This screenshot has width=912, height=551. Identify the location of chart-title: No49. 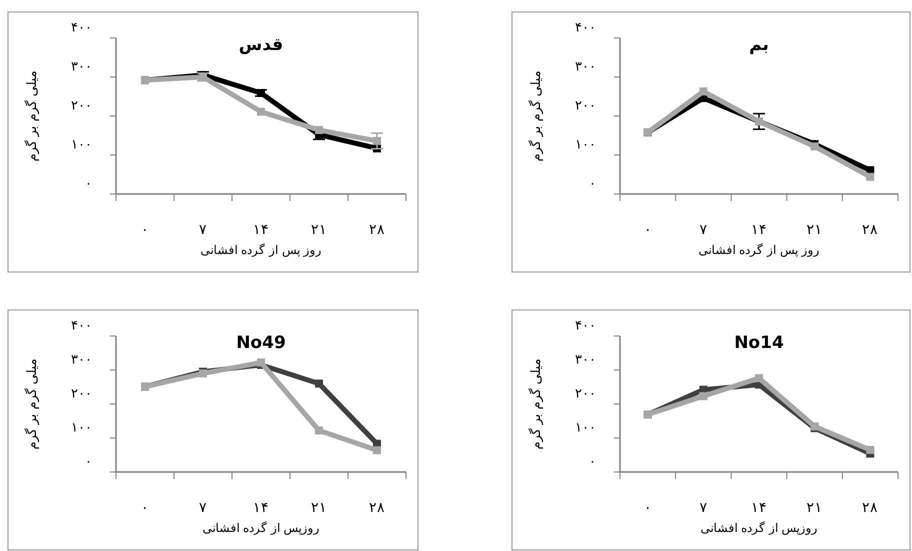
(261, 343).